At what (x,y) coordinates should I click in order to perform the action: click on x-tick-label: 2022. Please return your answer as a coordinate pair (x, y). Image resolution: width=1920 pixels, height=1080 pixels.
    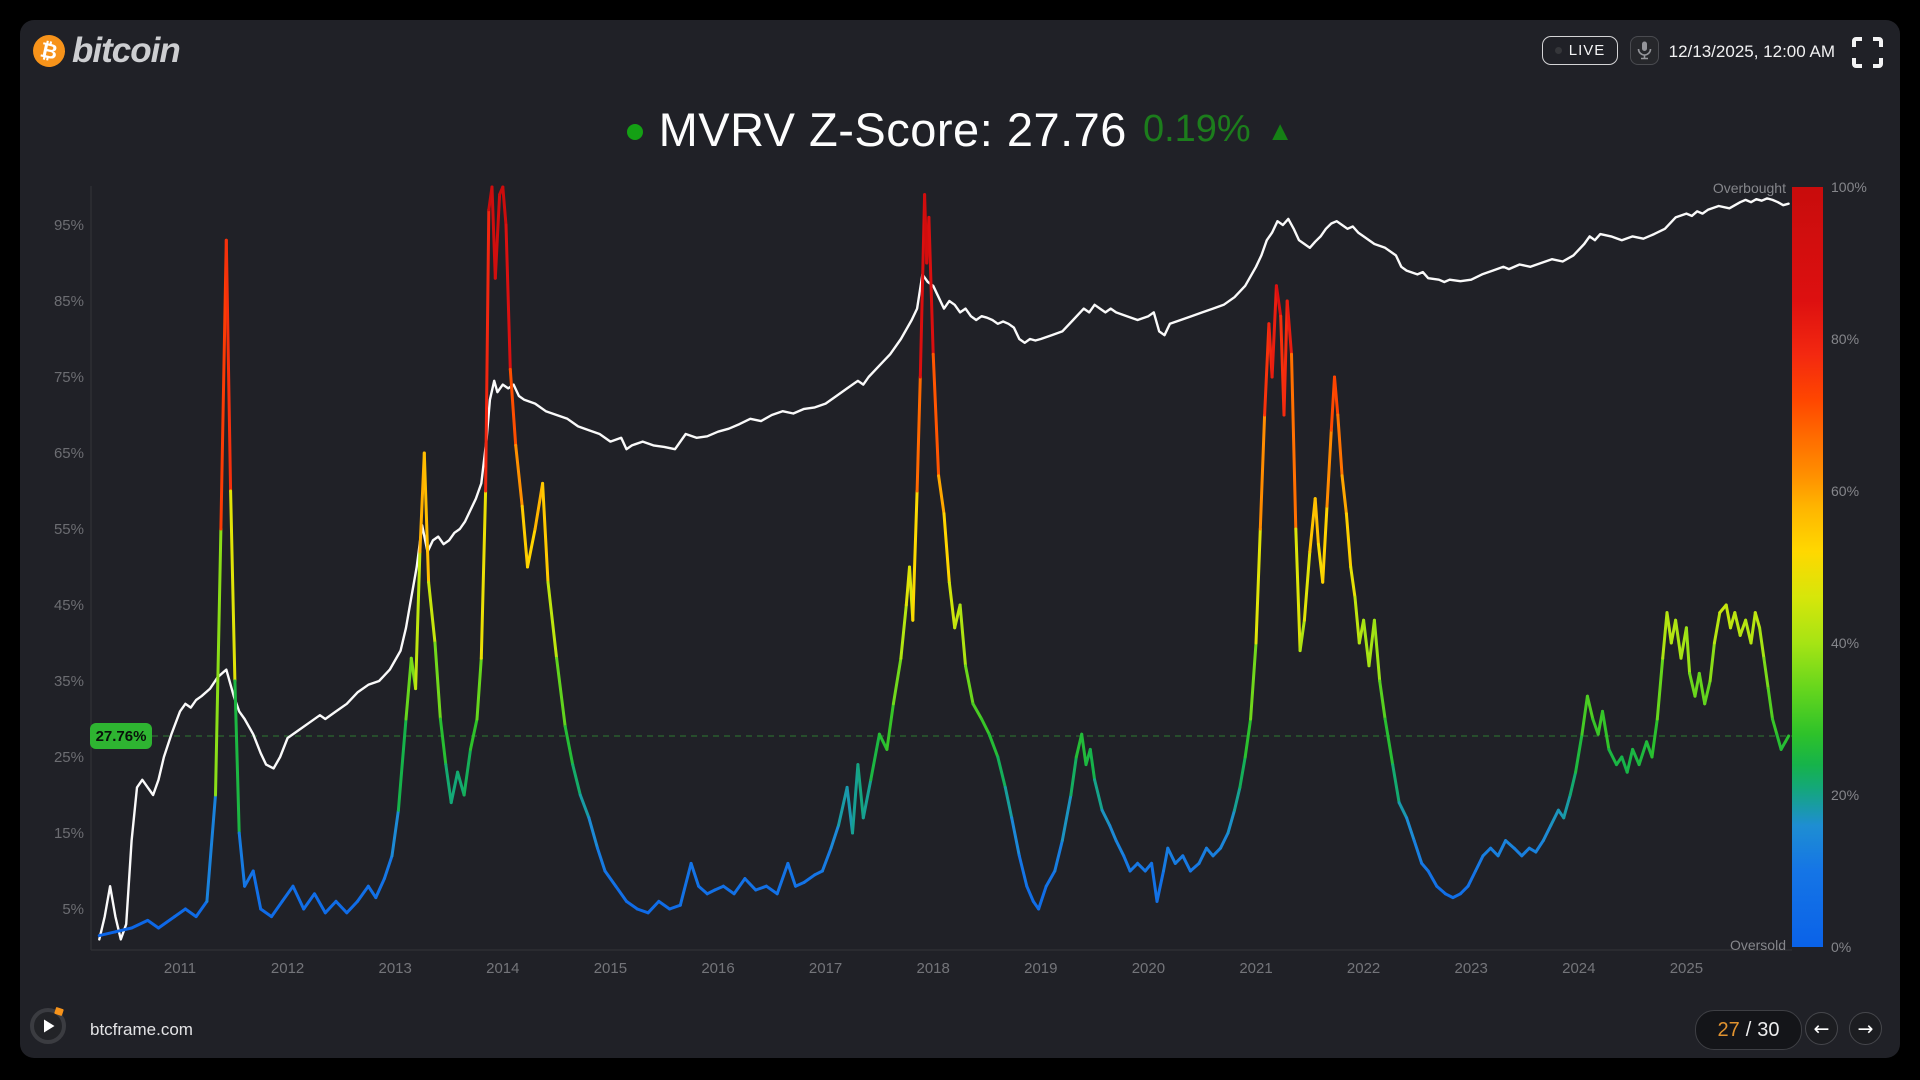
    Looking at the image, I should click on (1363, 968).